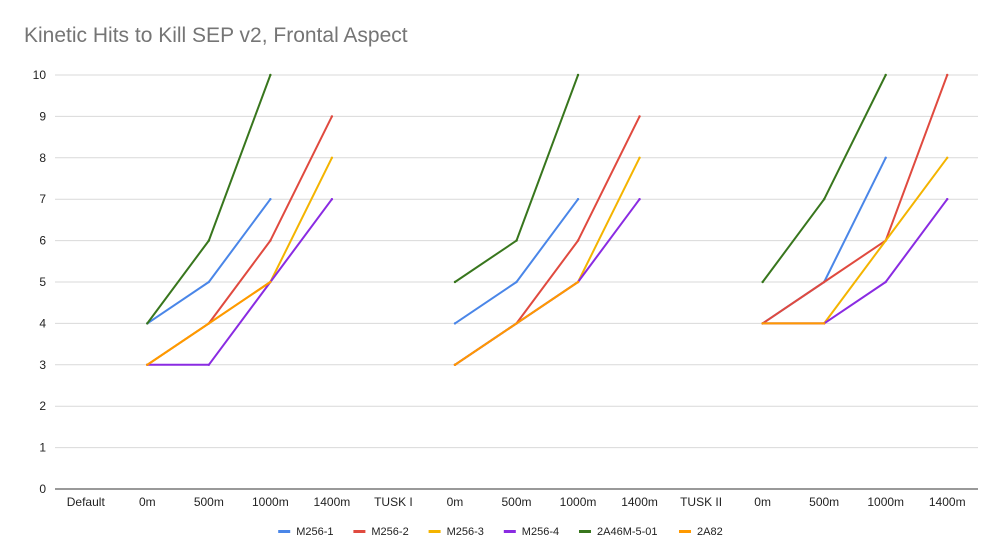  What do you see at coordinates (42, 116) in the screenshot?
I see `y-tick-label: 9` at bounding box center [42, 116].